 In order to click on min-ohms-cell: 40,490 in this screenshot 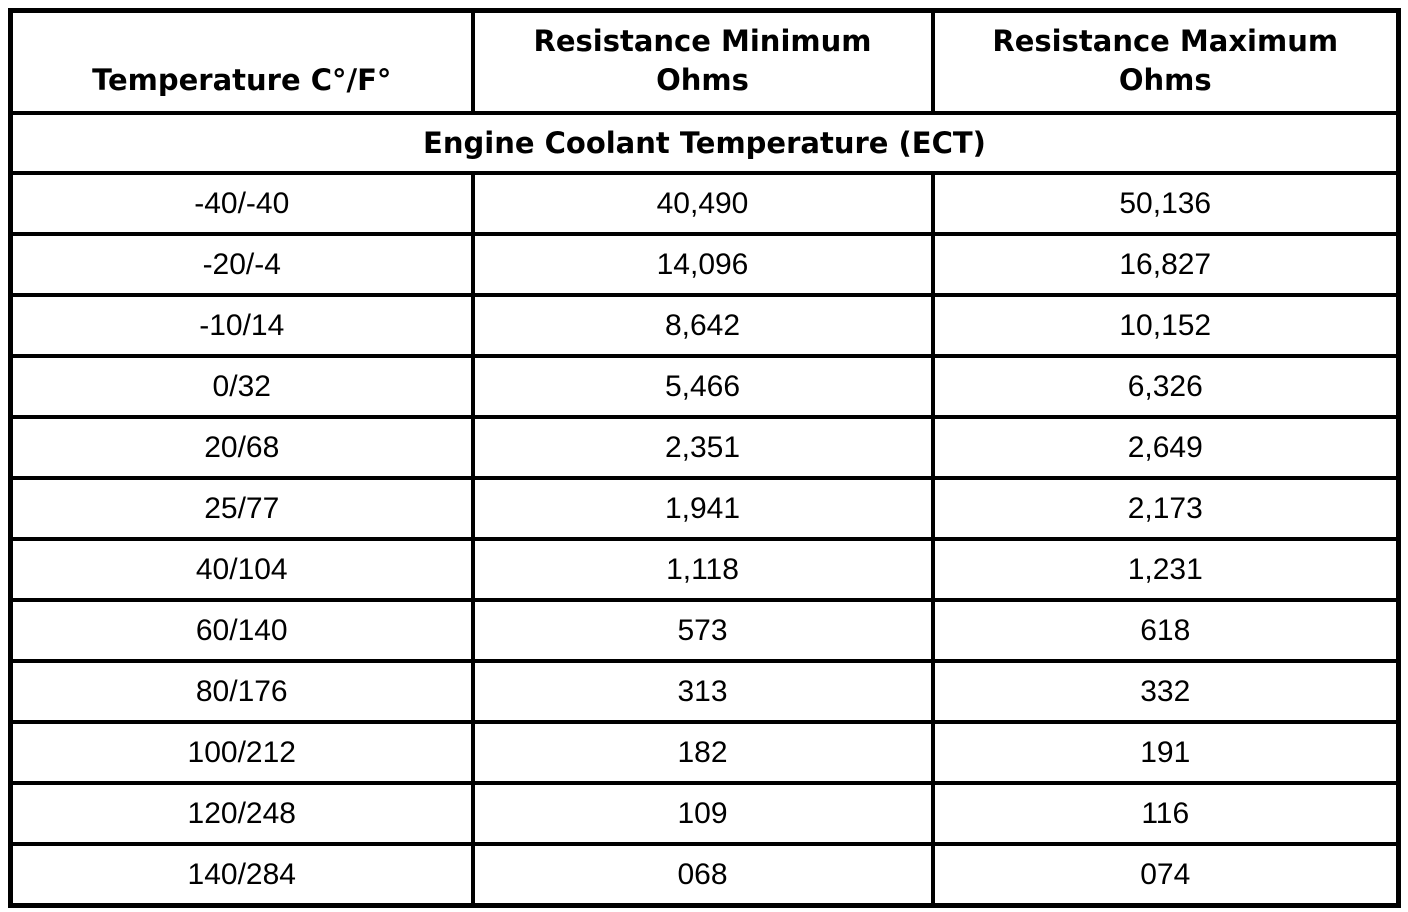, I will do `click(702, 203)`.